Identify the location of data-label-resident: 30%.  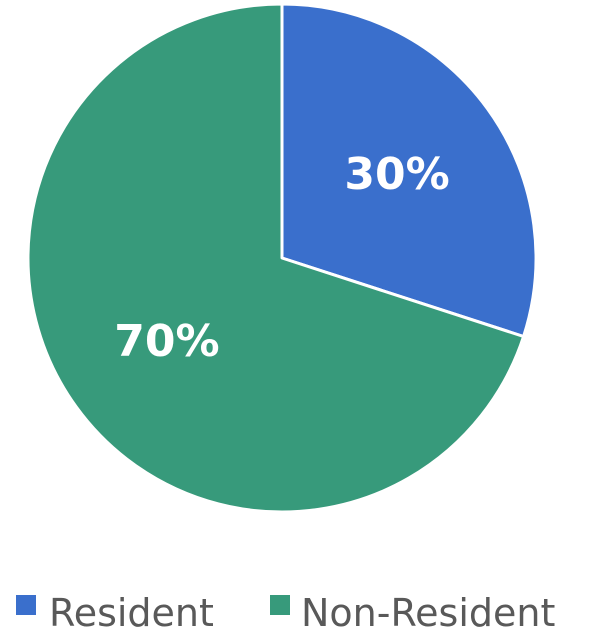
(396, 174).